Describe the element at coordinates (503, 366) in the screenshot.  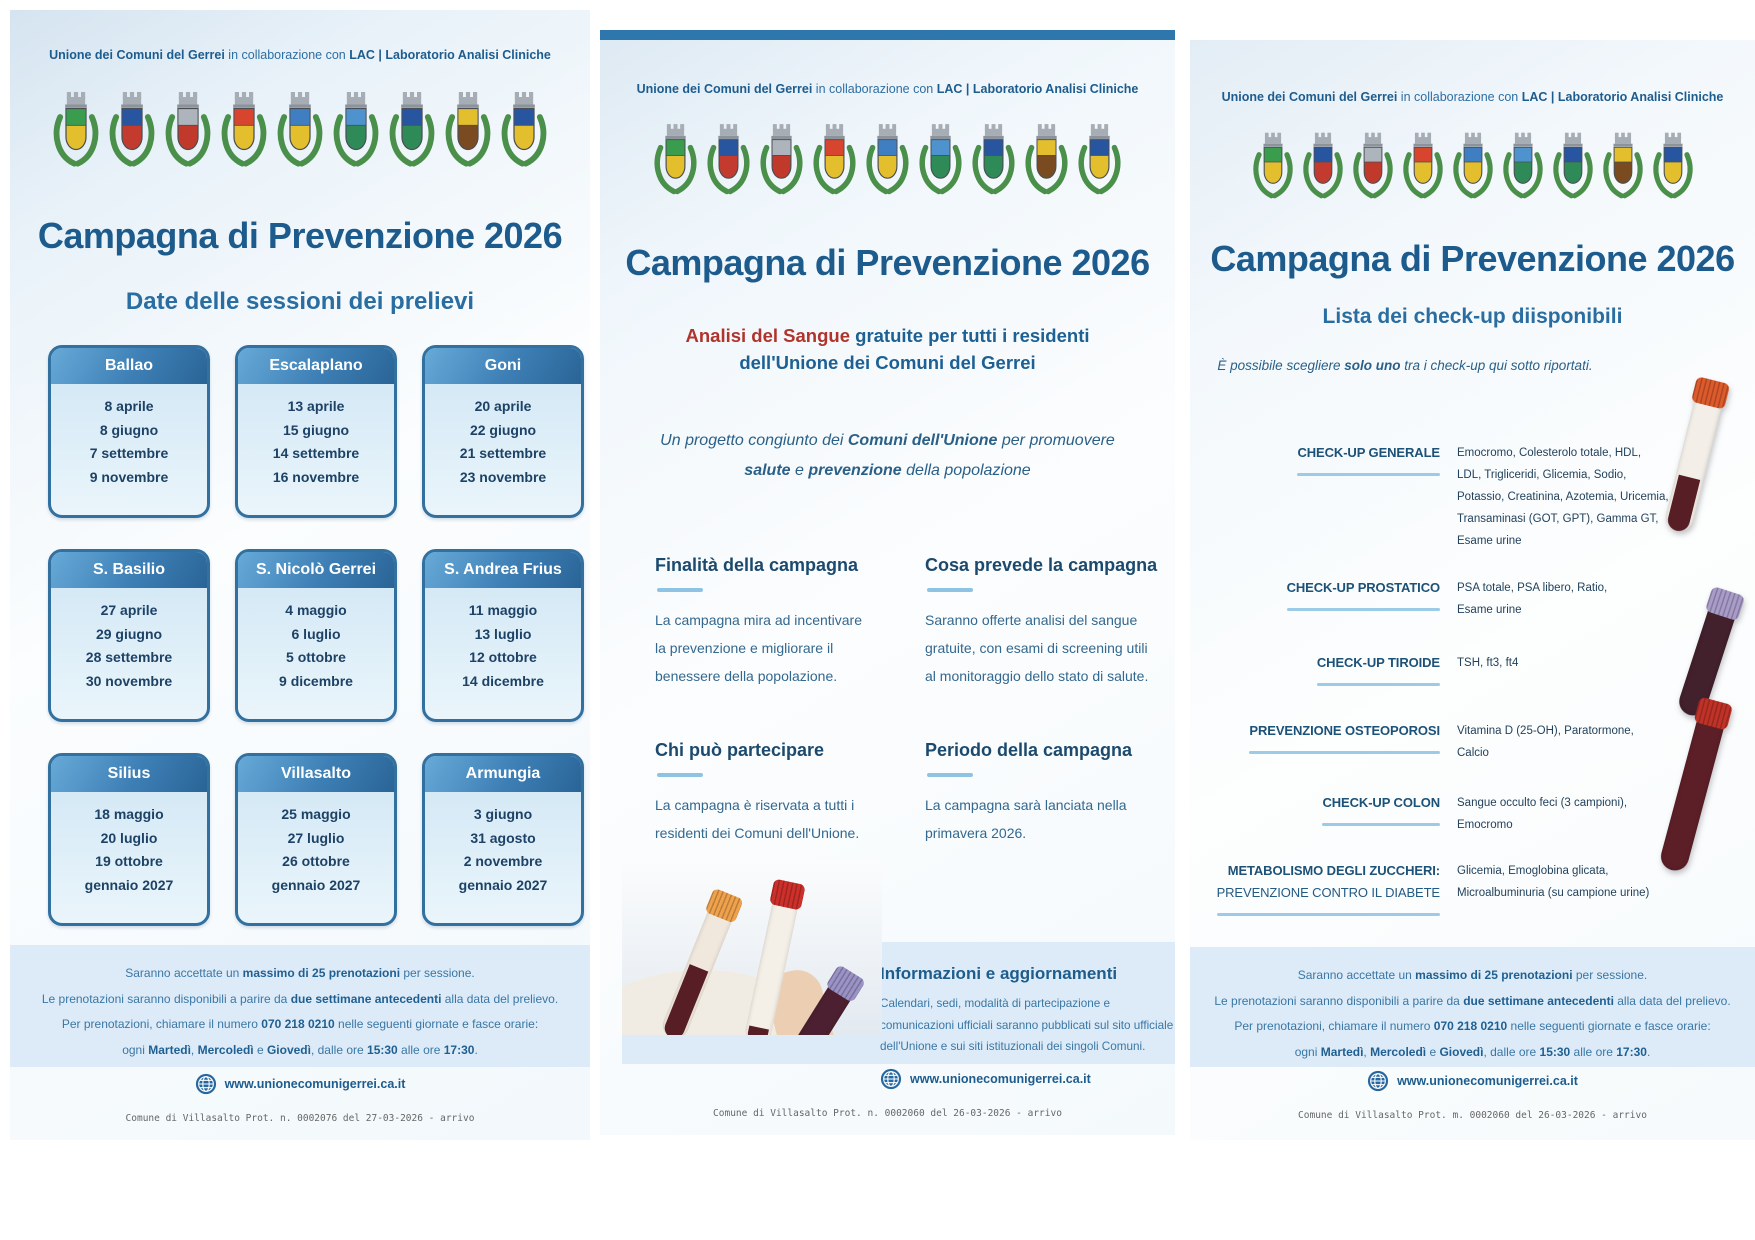
I see `town-name: Goni` at that location.